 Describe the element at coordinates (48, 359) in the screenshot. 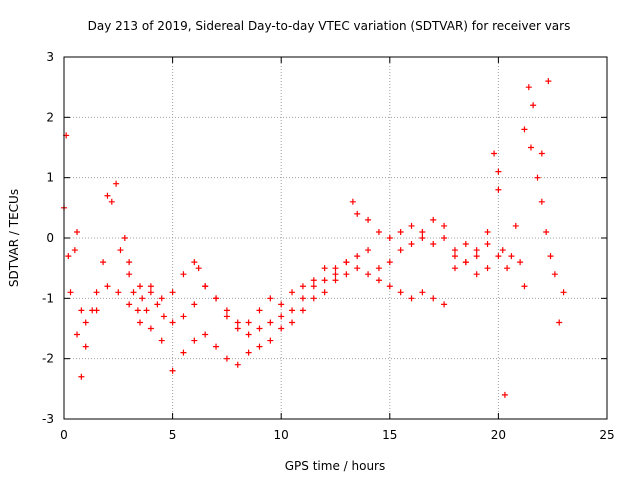

I see `y-tick-label: -2` at that location.